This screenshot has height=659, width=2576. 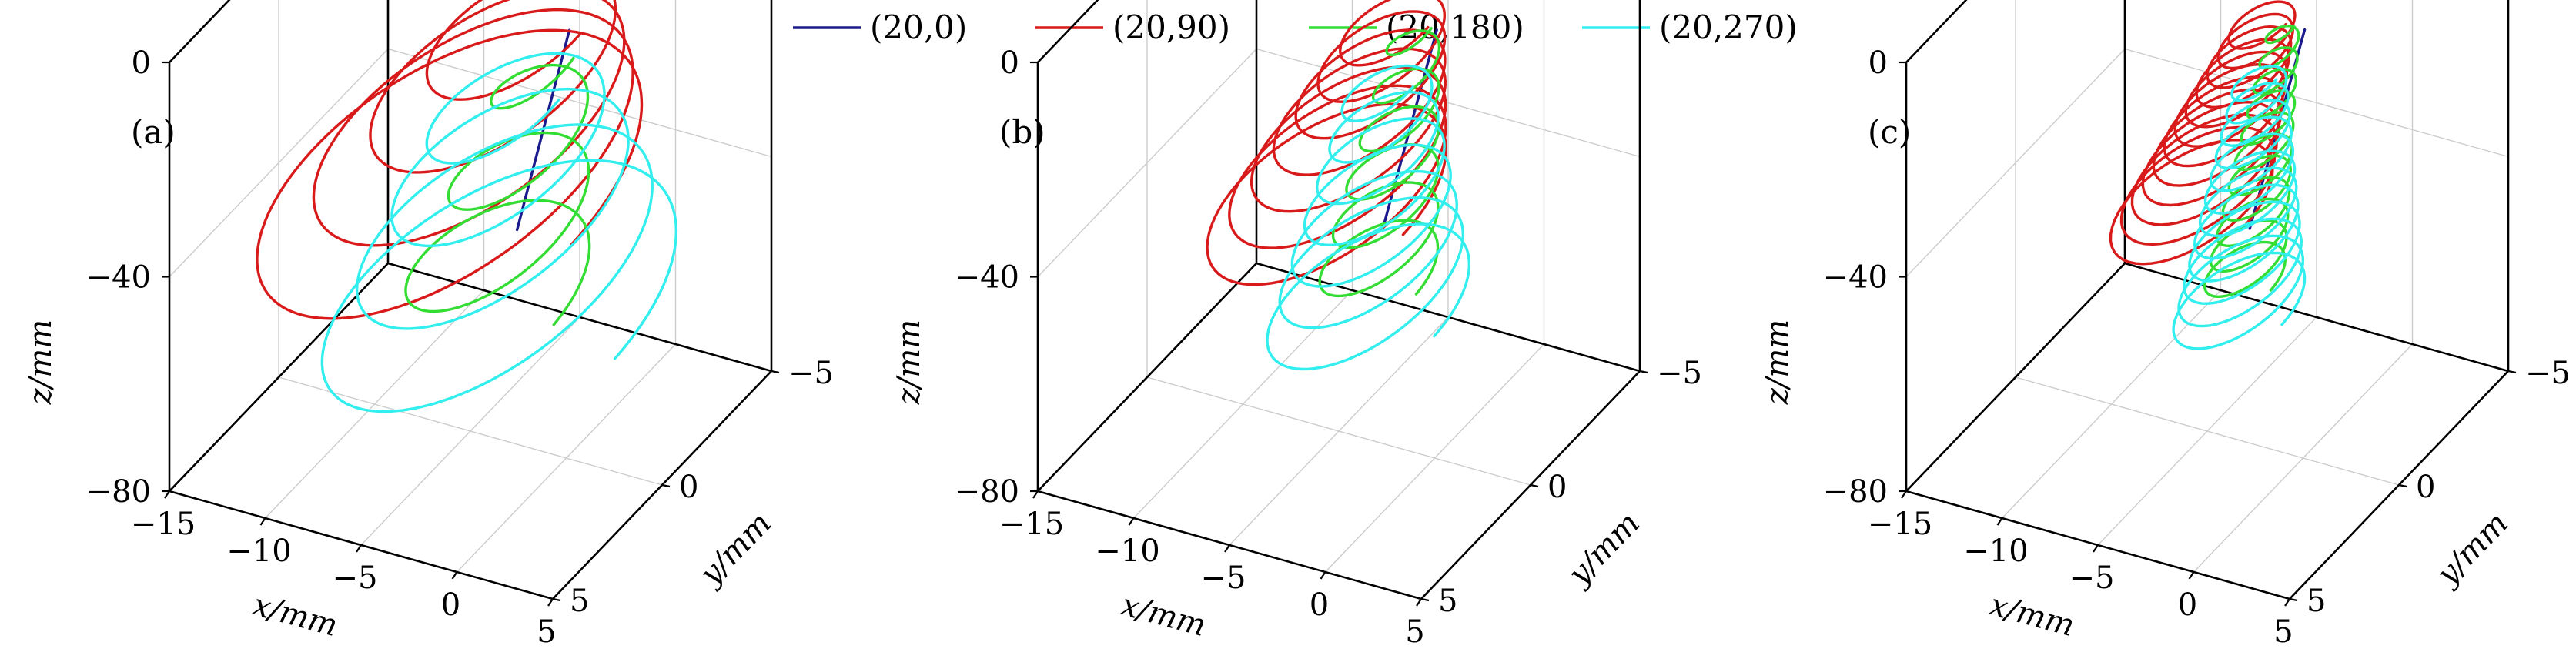 I want to click on legend-entry: (20,90), so click(x=1132, y=27).